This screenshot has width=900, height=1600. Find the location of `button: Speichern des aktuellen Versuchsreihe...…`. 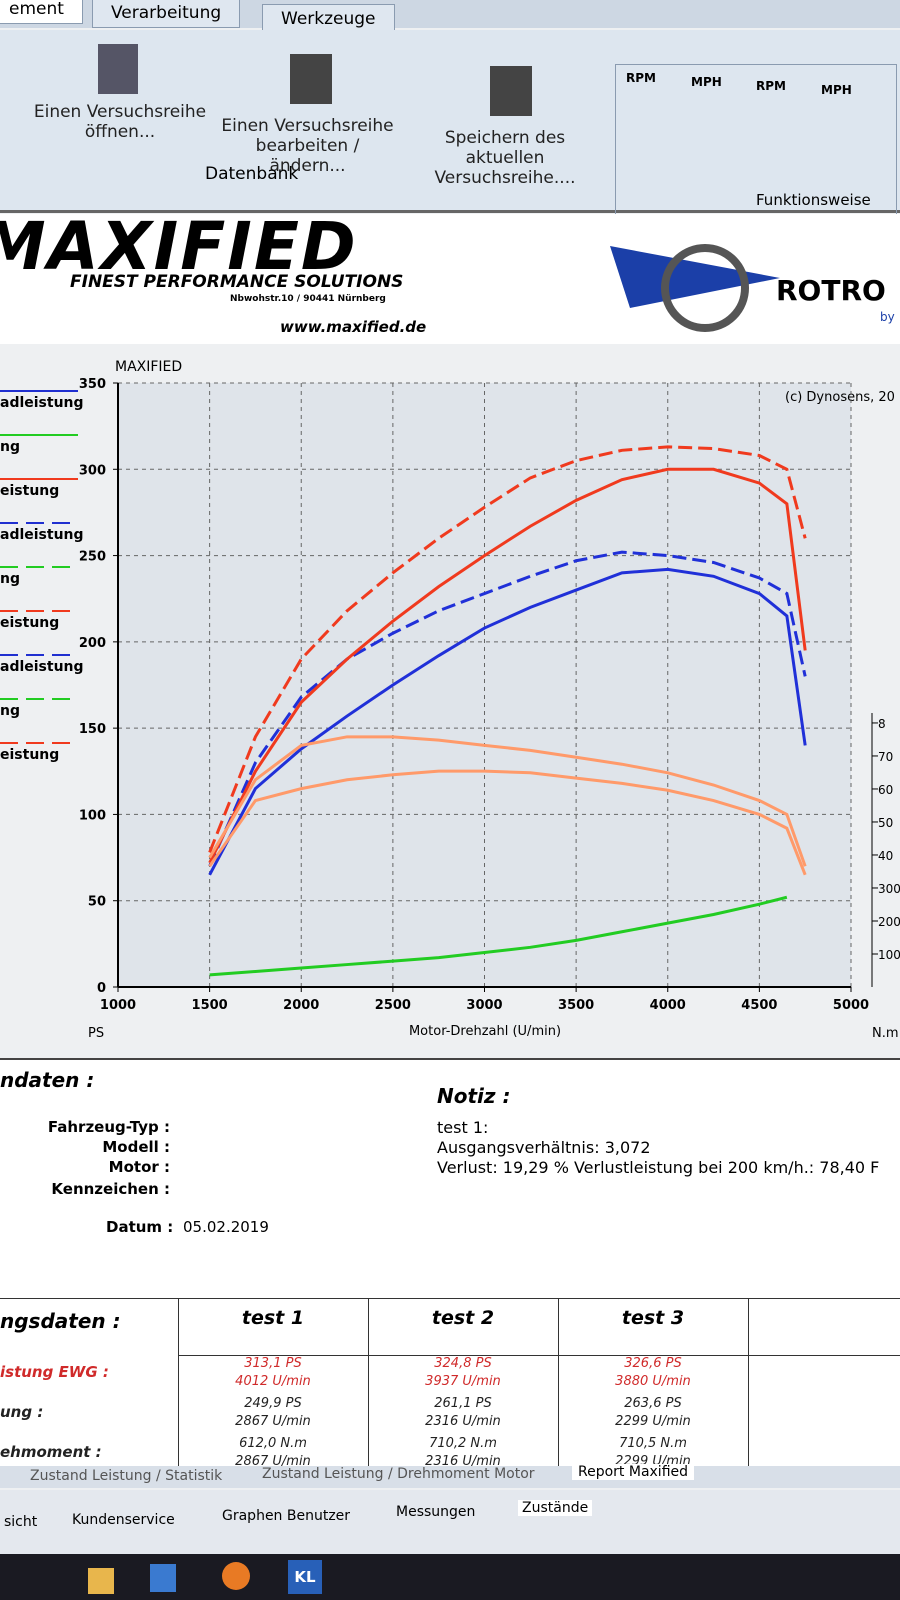

button: Speichern des aktuellen Versuchsreihe...… is located at coordinates (505, 158).